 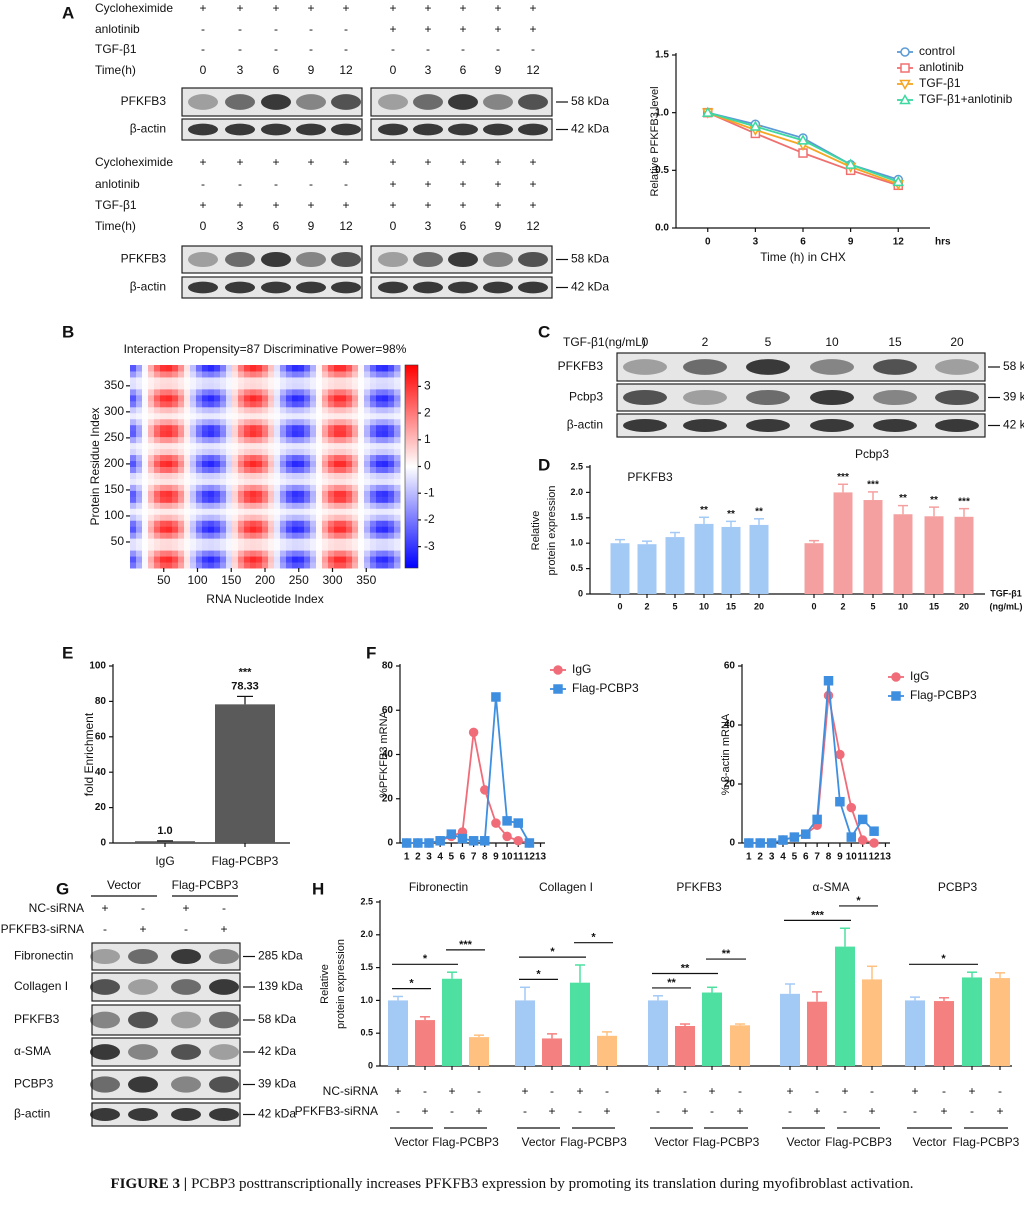 What do you see at coordinates (586, 397) in the screenshot?
I see `band-name: Pcbp3` at bounding box center [586, 397].